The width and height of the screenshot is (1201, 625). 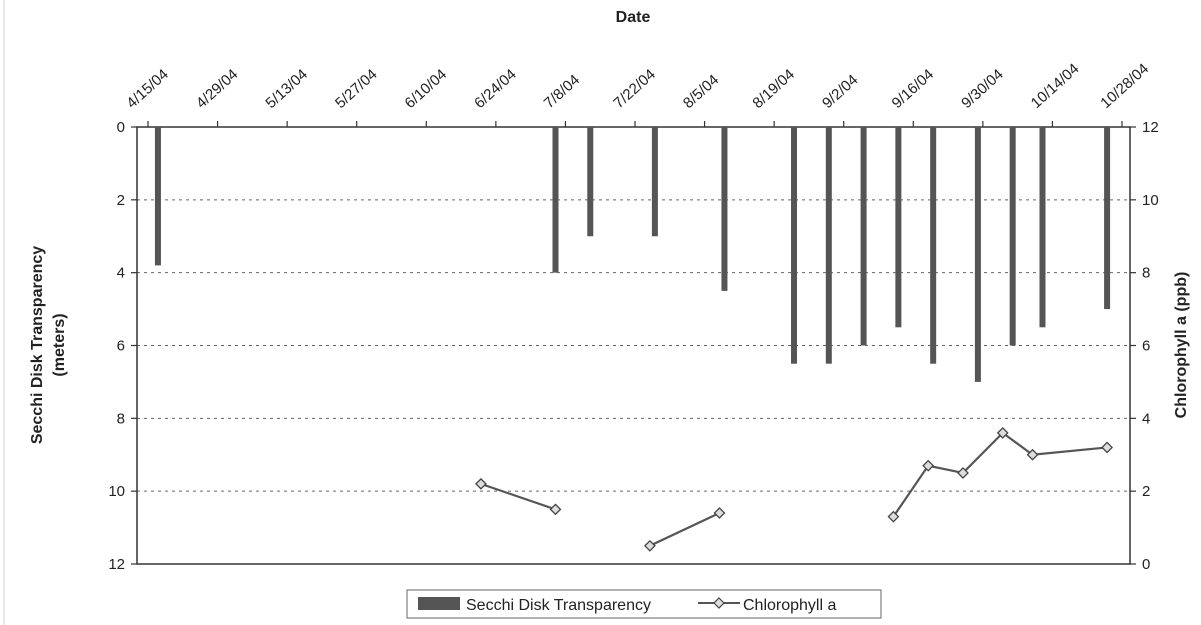 I want to click on right-tick-label: 8, so click(x=1146, y=273).